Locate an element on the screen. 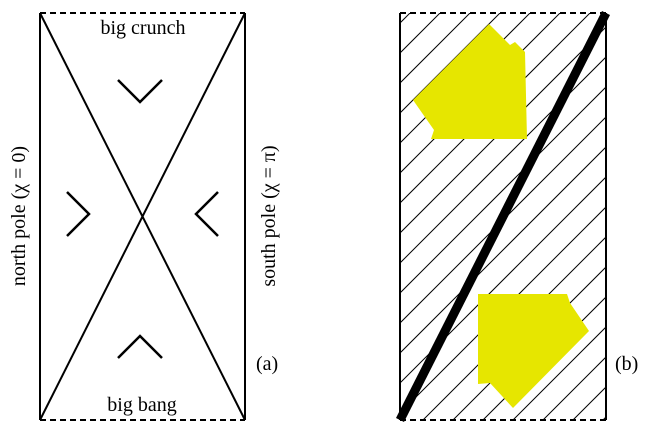 Image resolution: width=645 pixels, height=424 pixels. big-crunch-label: big crunch is located at coordinates (143, 28).